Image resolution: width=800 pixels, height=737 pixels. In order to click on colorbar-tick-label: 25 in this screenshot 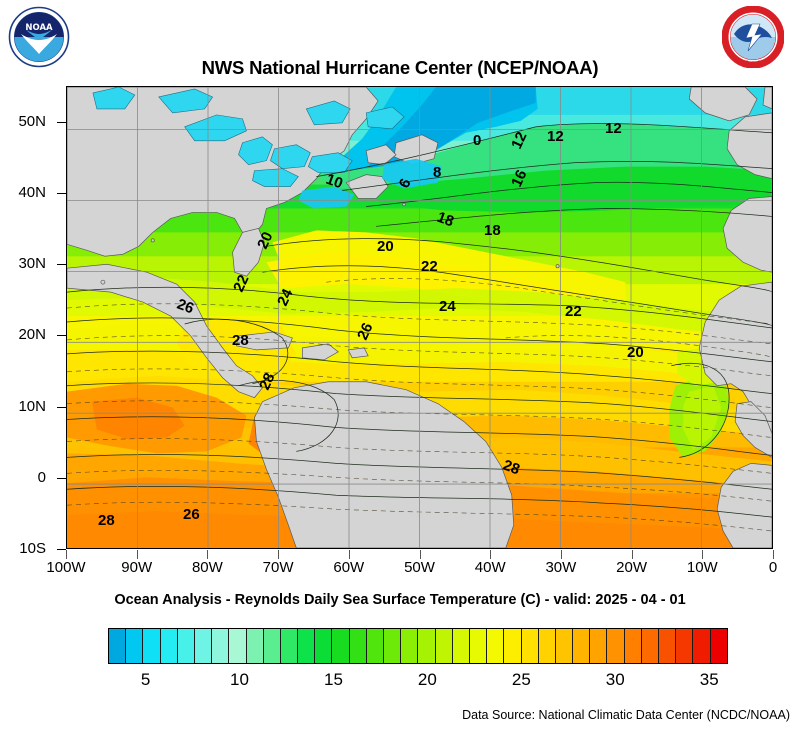, I will do `click(521, 679)`.